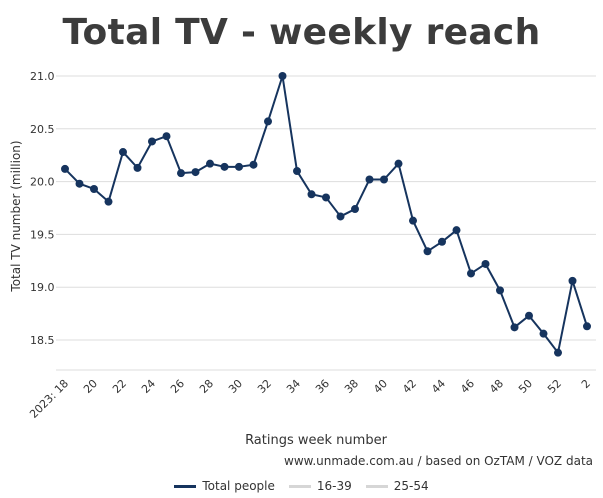 This screenshot has width=603, height=498. What do you see at coordinates (119, 386) in the screenshot?
I see `x-tick-label: 22` at bounding box center [119, 386].